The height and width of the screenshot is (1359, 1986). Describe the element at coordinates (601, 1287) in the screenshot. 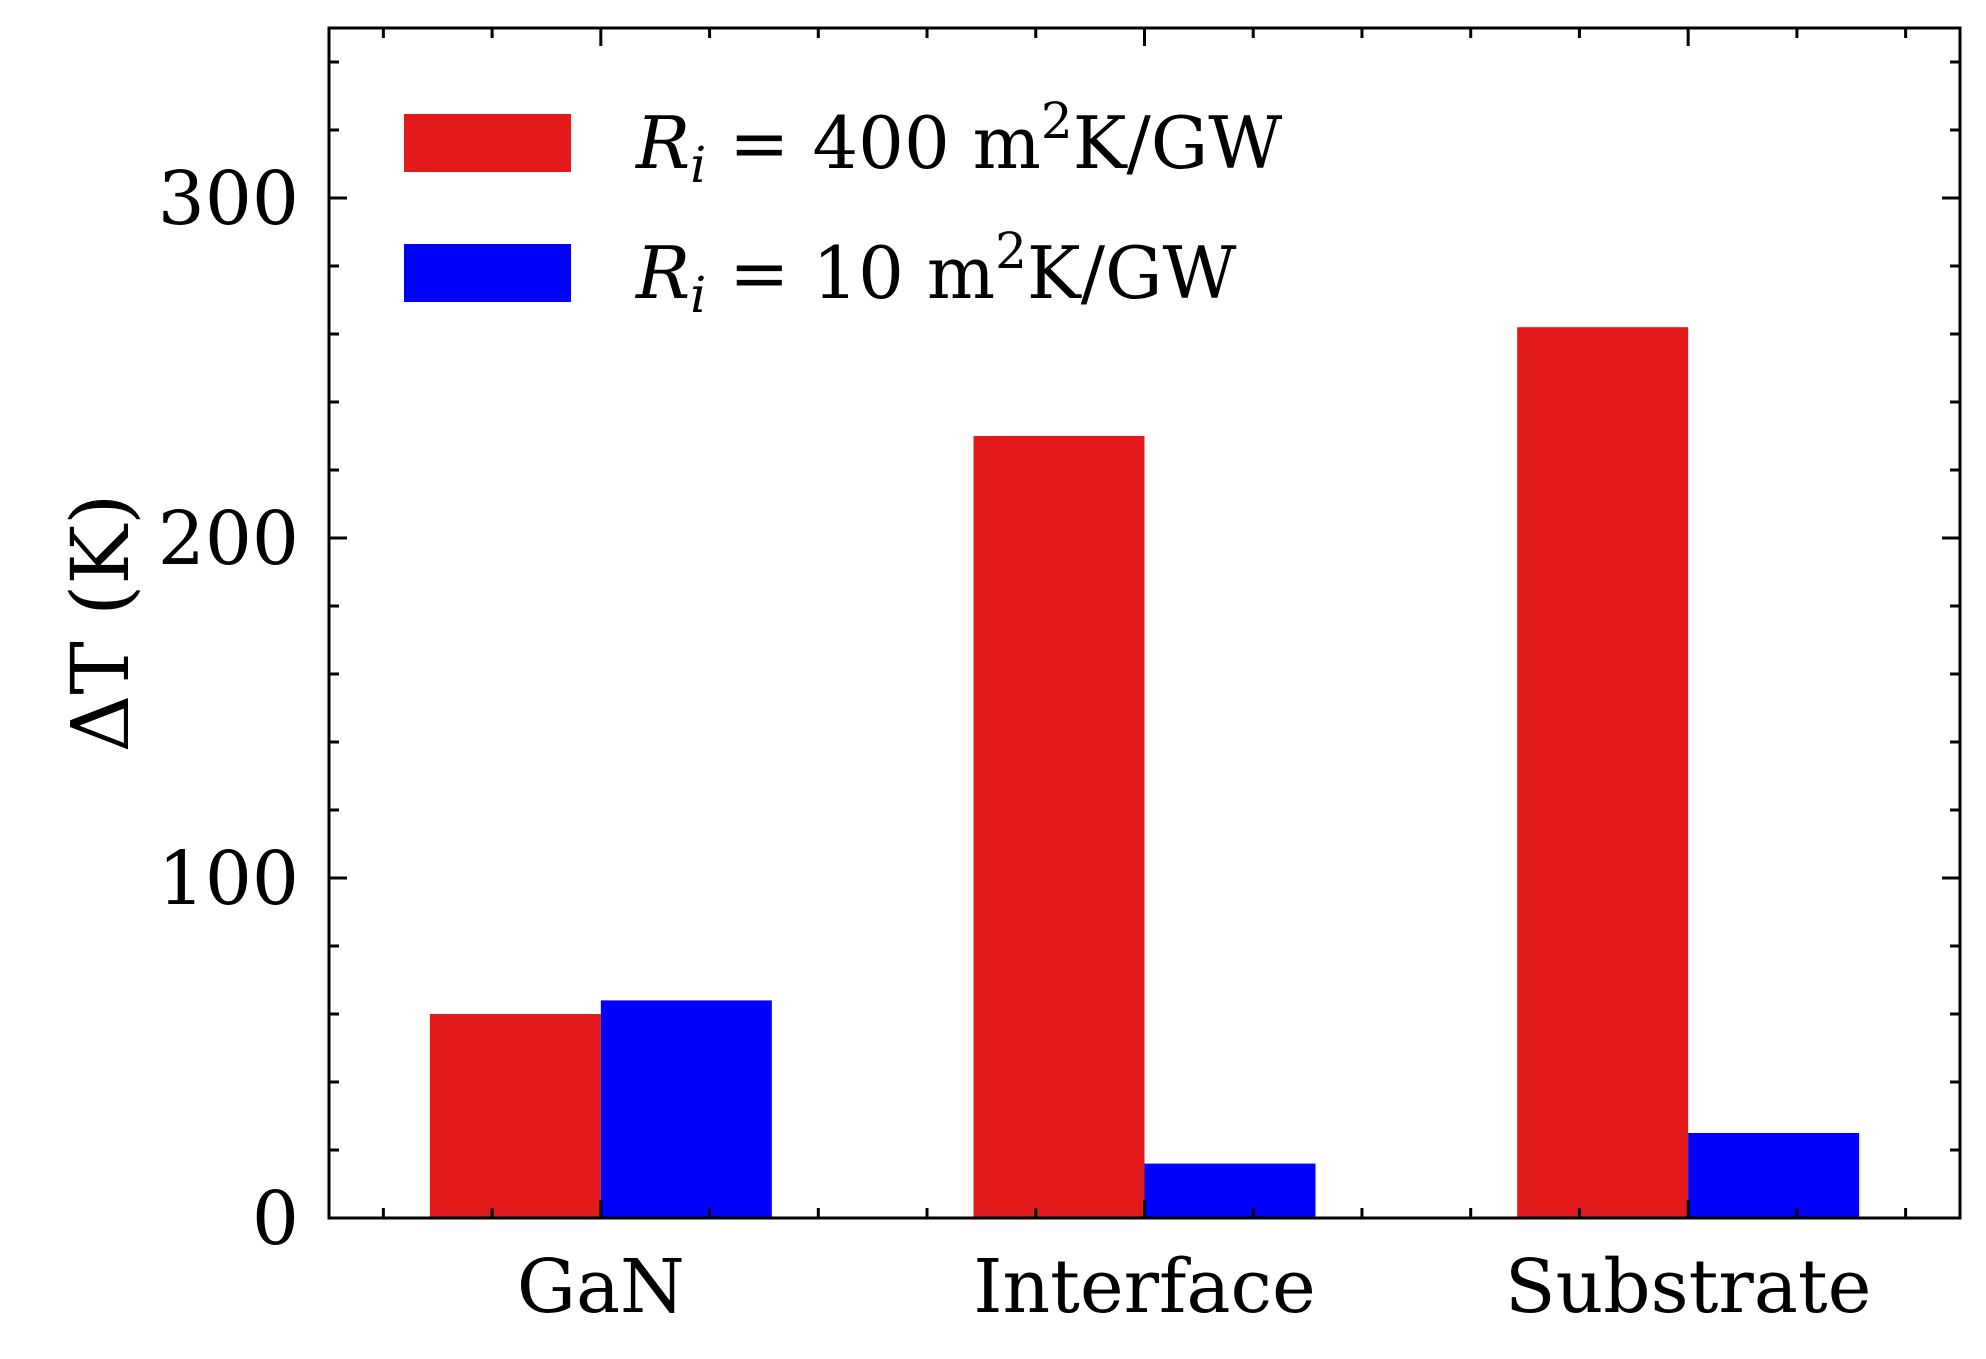

I see `x-tick-label-gan: GaN` at that location.